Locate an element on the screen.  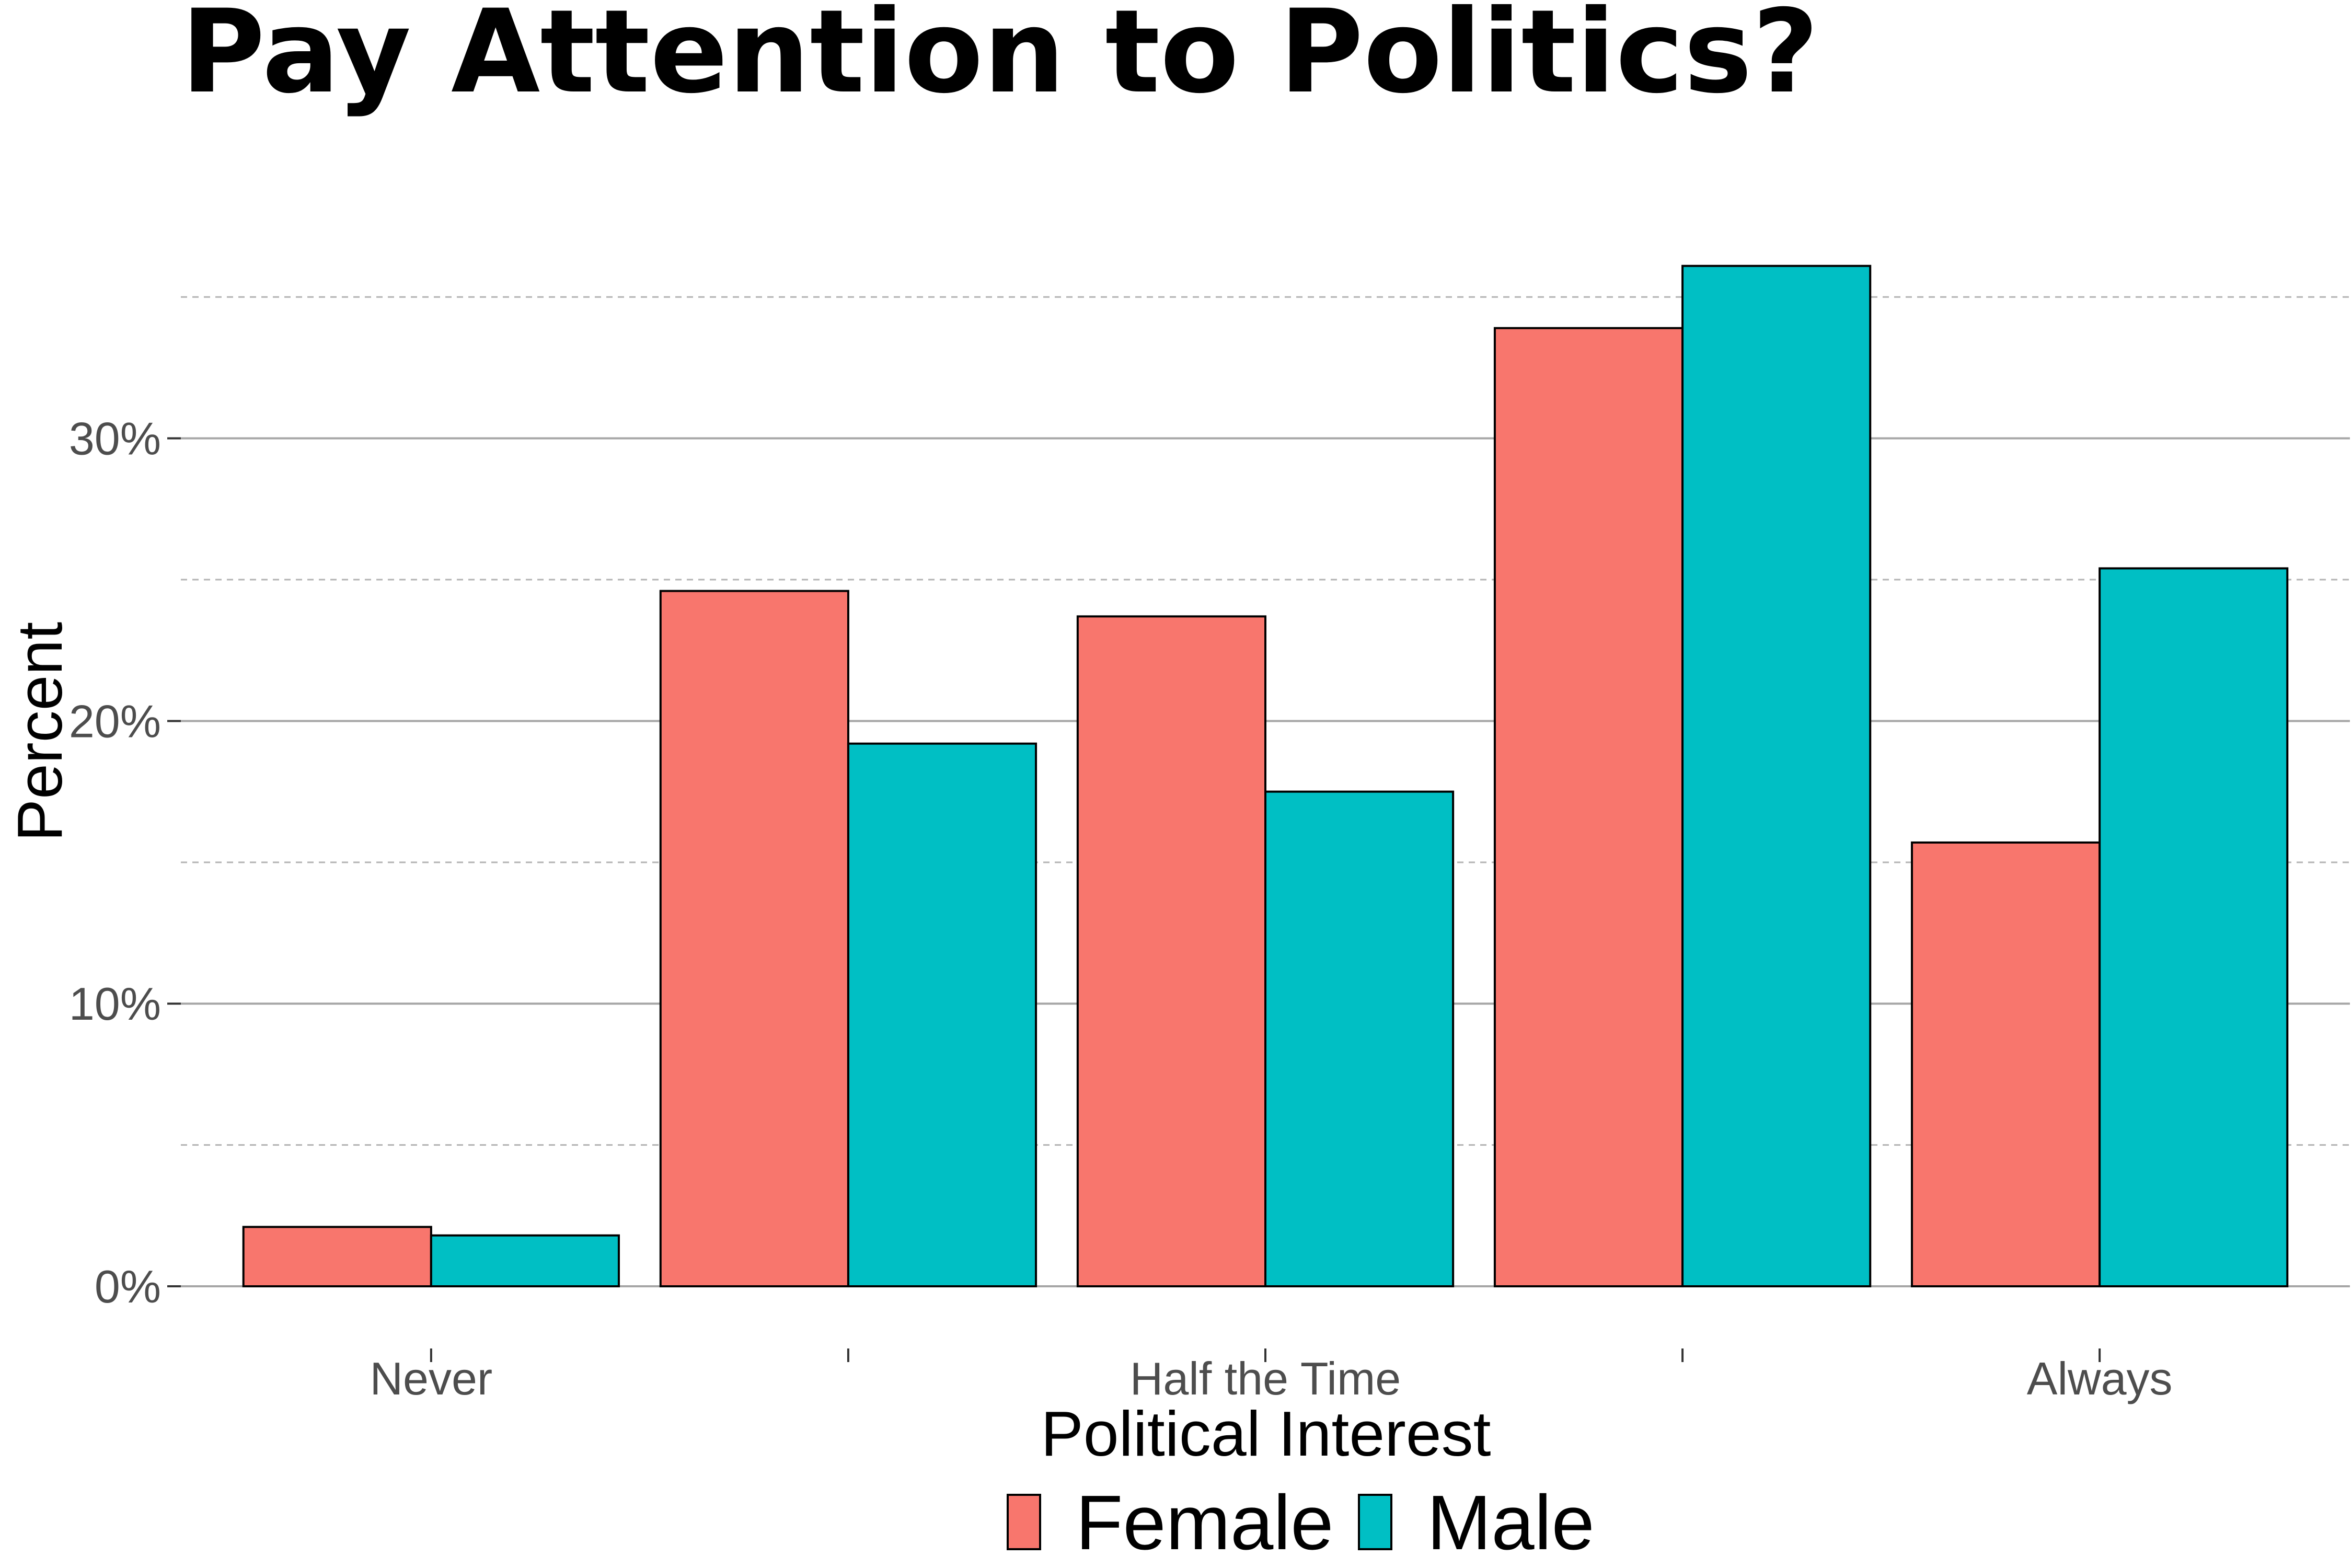
y-axis-title: Percent is located at coordinates (39, 731).